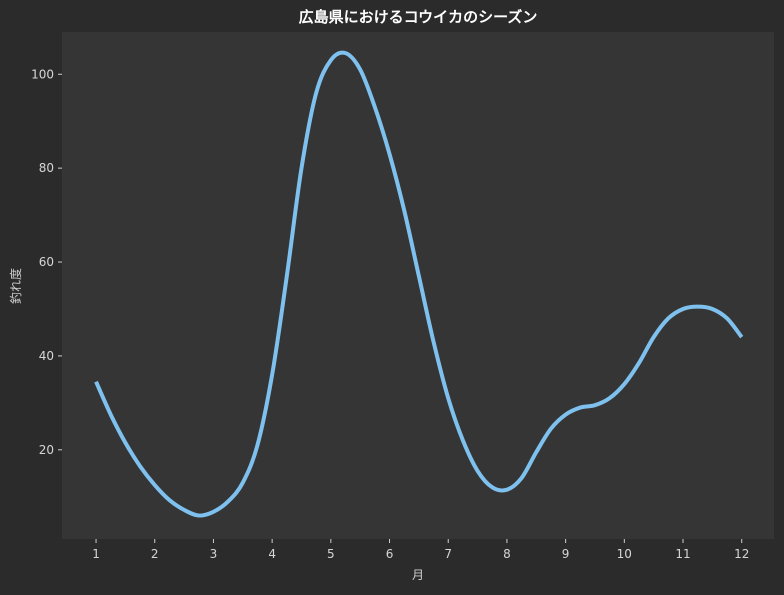  Describe the element at coordinates (46, 356) in the screenshot. I see `y-tick-label: 40` at that location.